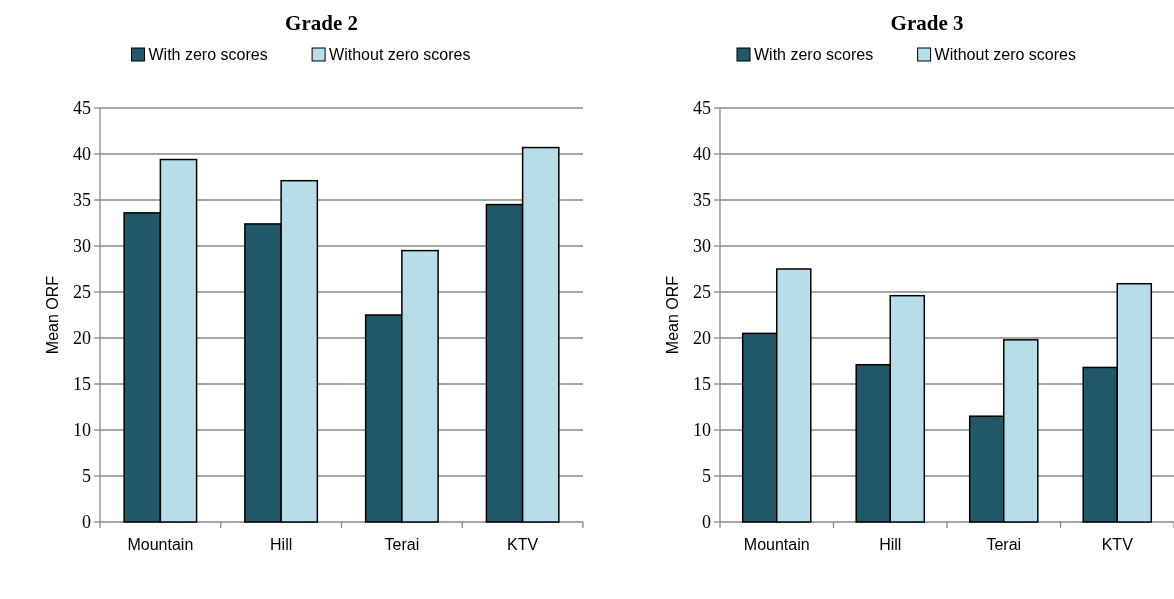 The height and width of the screenshot is (599, 1174). Describe the element at coordinates (321, 23) in the screenshot. I see `chart-title: Grade 2` at that location.